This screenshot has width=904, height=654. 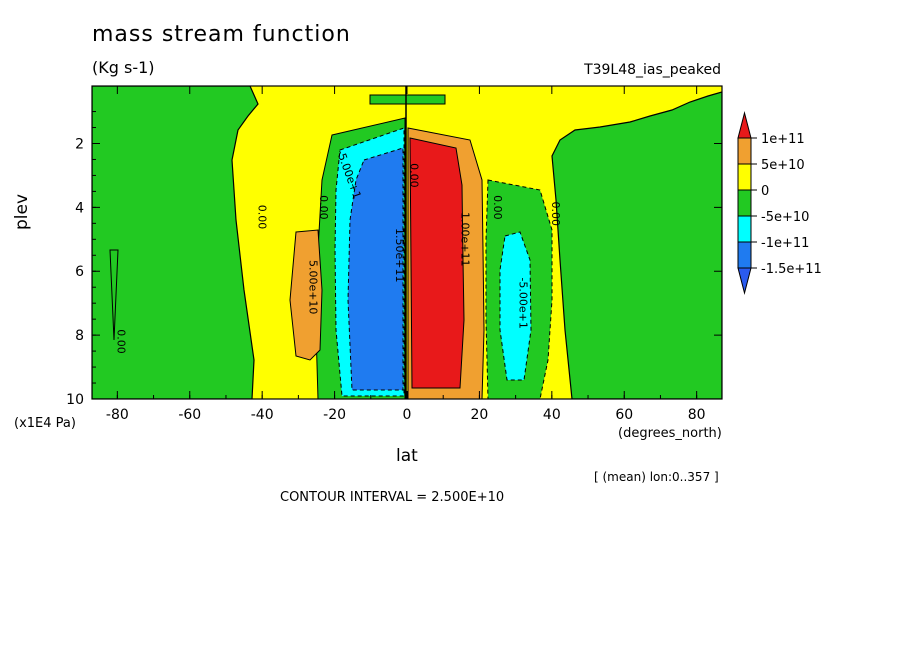 What do you see at coordinates (79, 144) in the screenshot?
I see `y-tick-label-0: 2` at bounding box center [79, 144].